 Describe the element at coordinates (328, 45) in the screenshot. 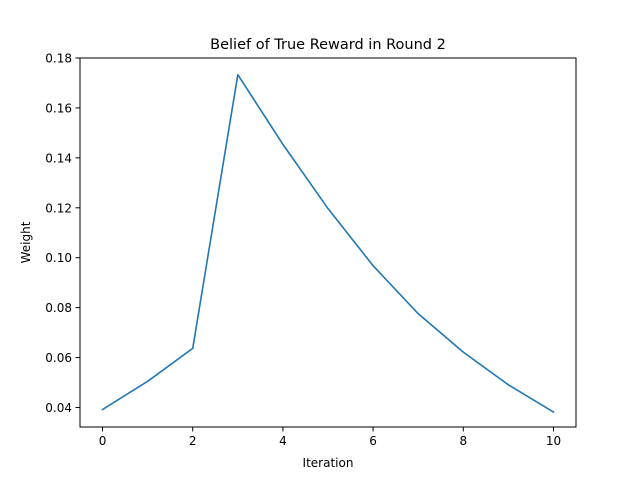

I see `chart-title: Belief of True Reward in Round 2` at that location.